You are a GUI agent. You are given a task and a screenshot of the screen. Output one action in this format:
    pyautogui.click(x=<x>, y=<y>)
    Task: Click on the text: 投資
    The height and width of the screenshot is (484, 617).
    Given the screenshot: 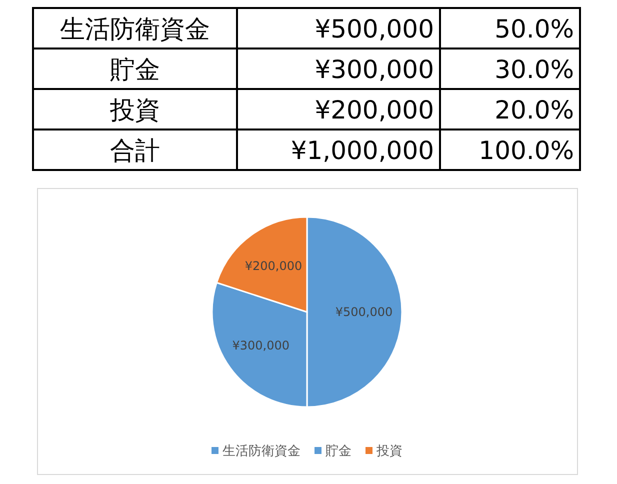 What is the action you would take?
    pyautogui.click(x=134, y=109)
    